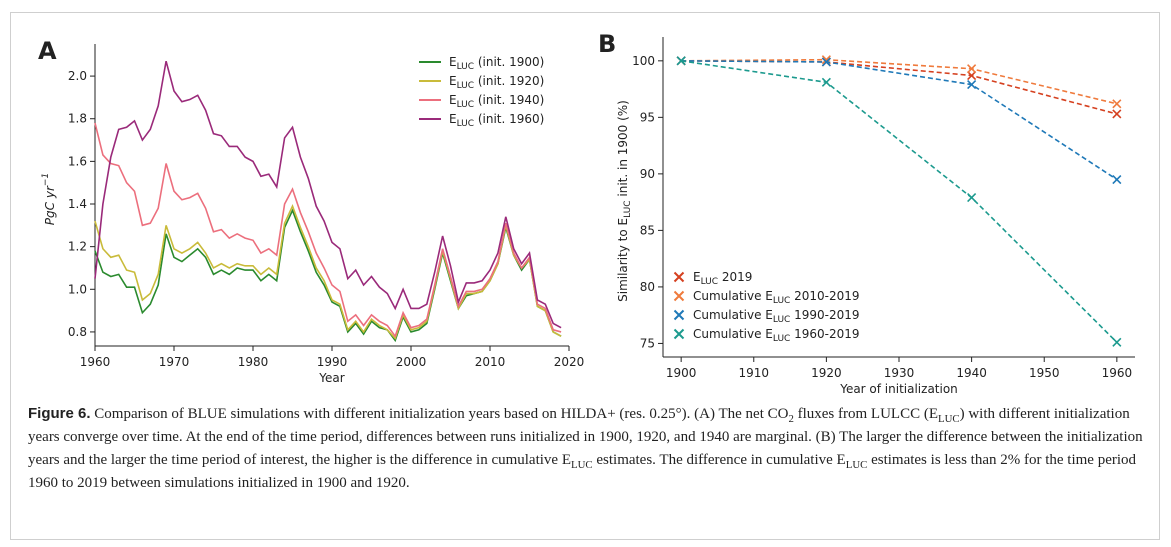  What do you see at coordinates (647, 117) in the screenshot?
I see `y-tick-label: 95` at bounding box center [647, 117].